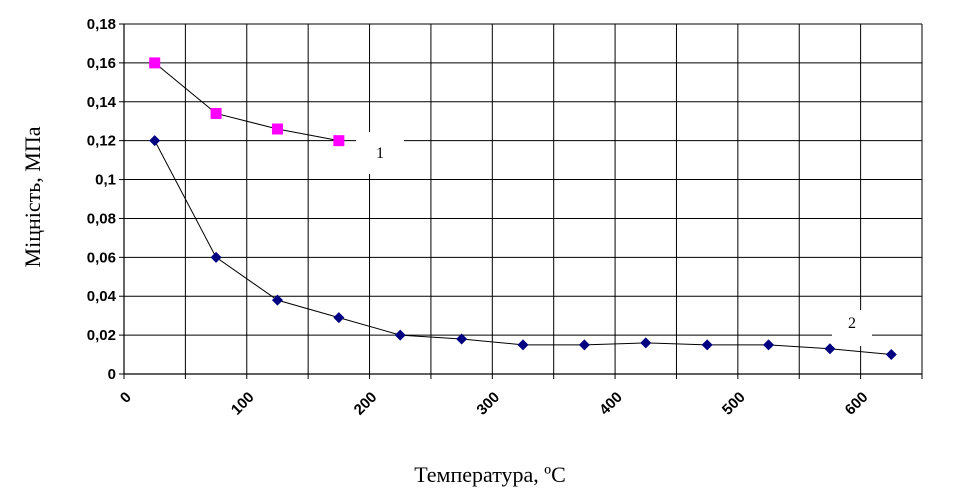 This screenshot has height=498, width=976. I want to click on y-tick-label: 0,02, so click(101, 335).